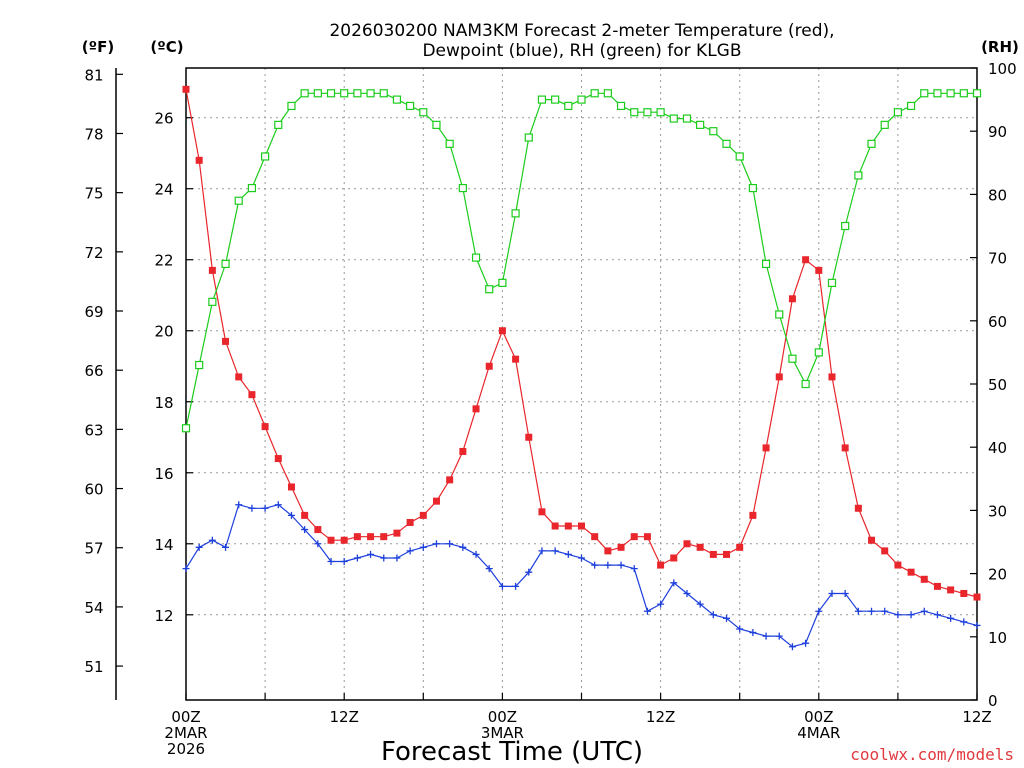 This screenshot has height=768, width=1024. Describe the element at coordinates (93, 371) in the screenshot. I see `fahrenheit-tick-label: 66` at that location.